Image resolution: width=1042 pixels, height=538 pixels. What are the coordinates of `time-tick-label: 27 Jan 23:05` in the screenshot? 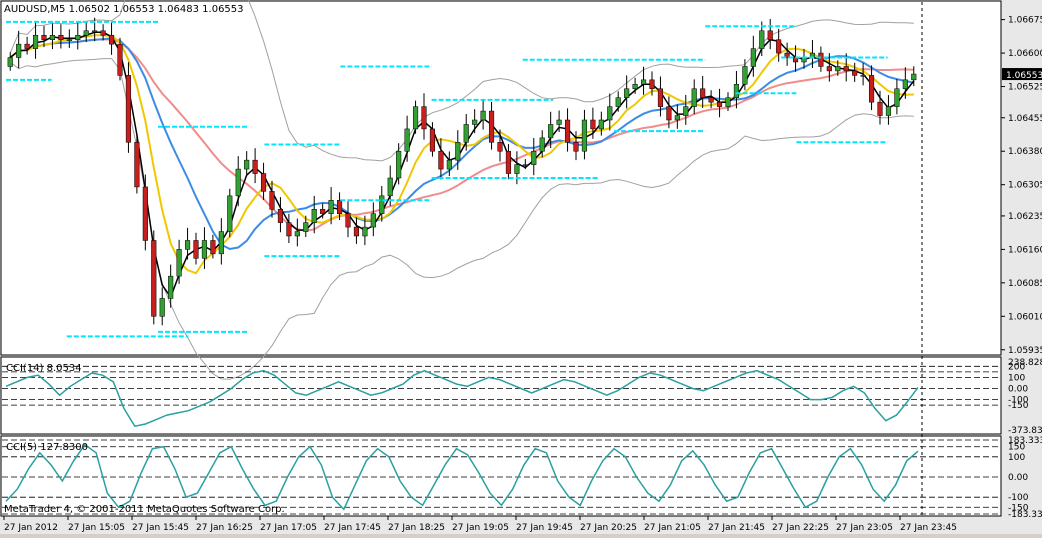 It's located at (864, 528).